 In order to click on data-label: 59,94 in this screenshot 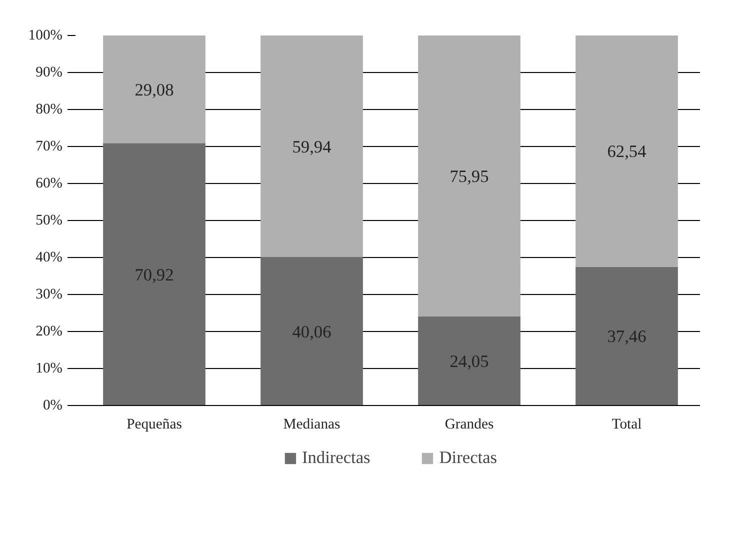, I will do `click(312, 146)`.